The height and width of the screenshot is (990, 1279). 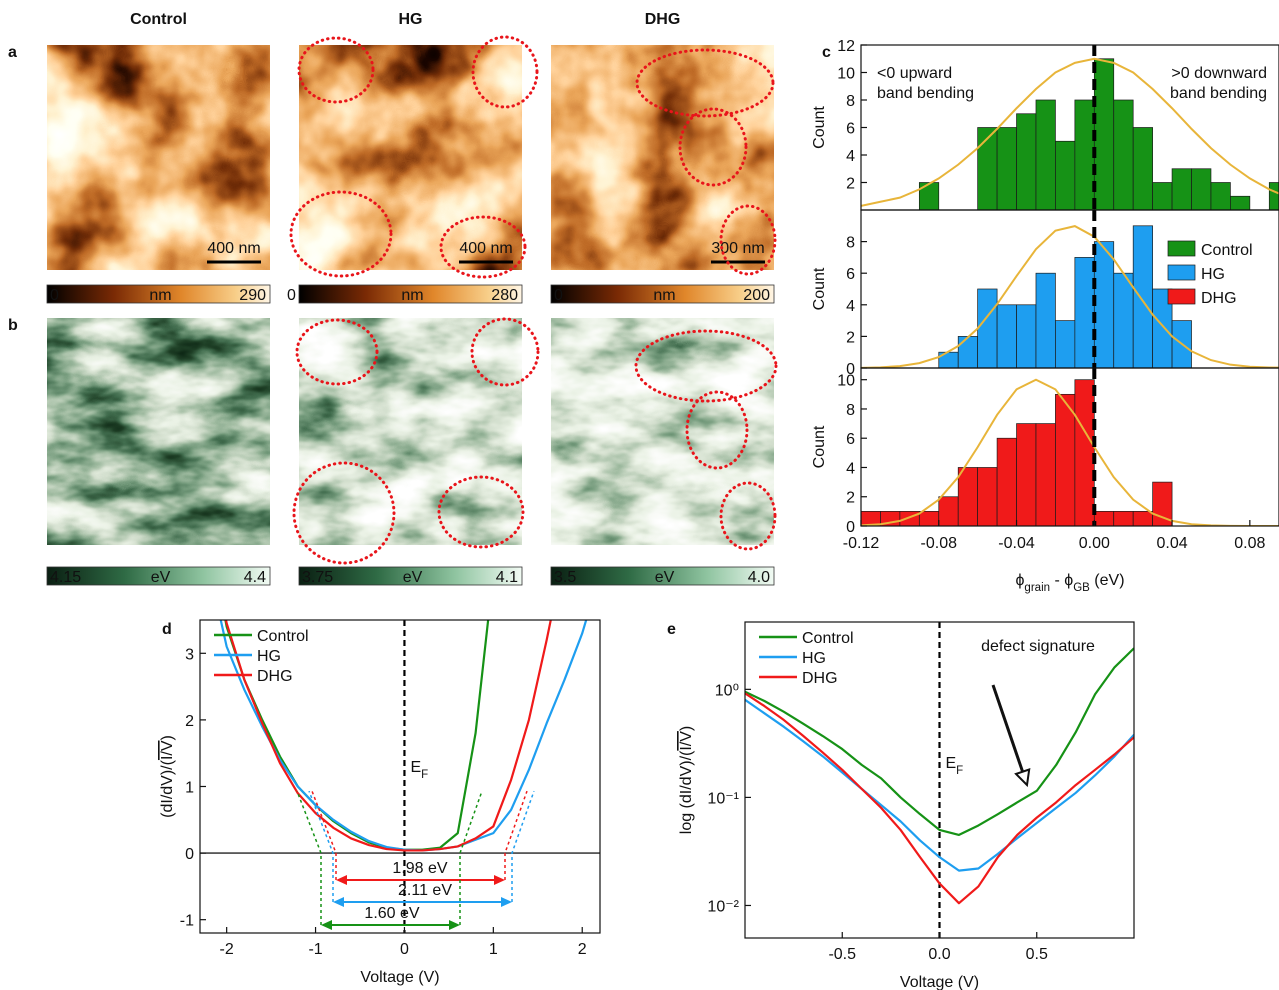 I want to click on series-line, so click(x=939, y=741).